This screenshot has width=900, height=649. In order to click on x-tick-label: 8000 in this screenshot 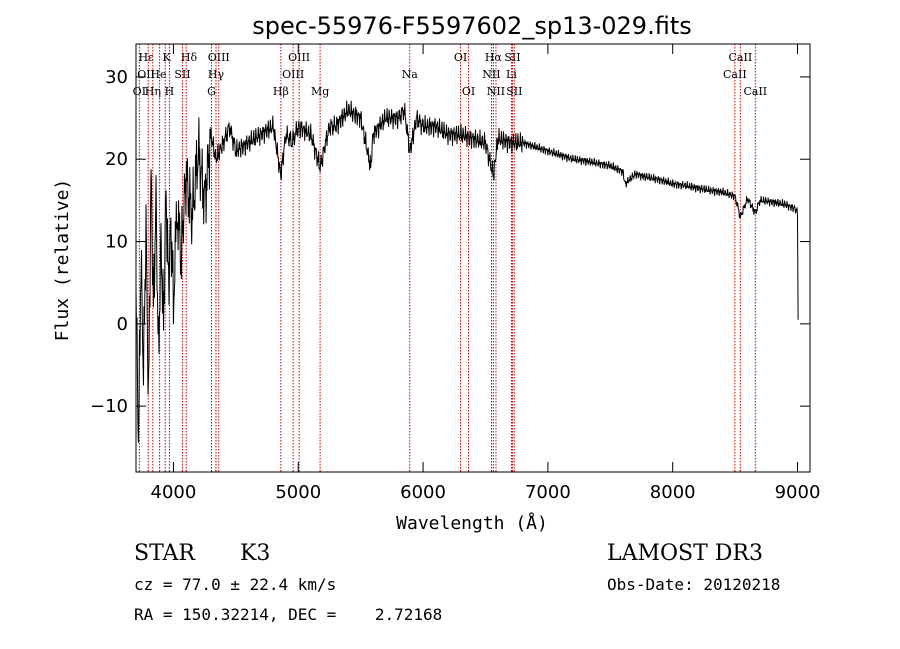, I will do `click(673, 492)`.